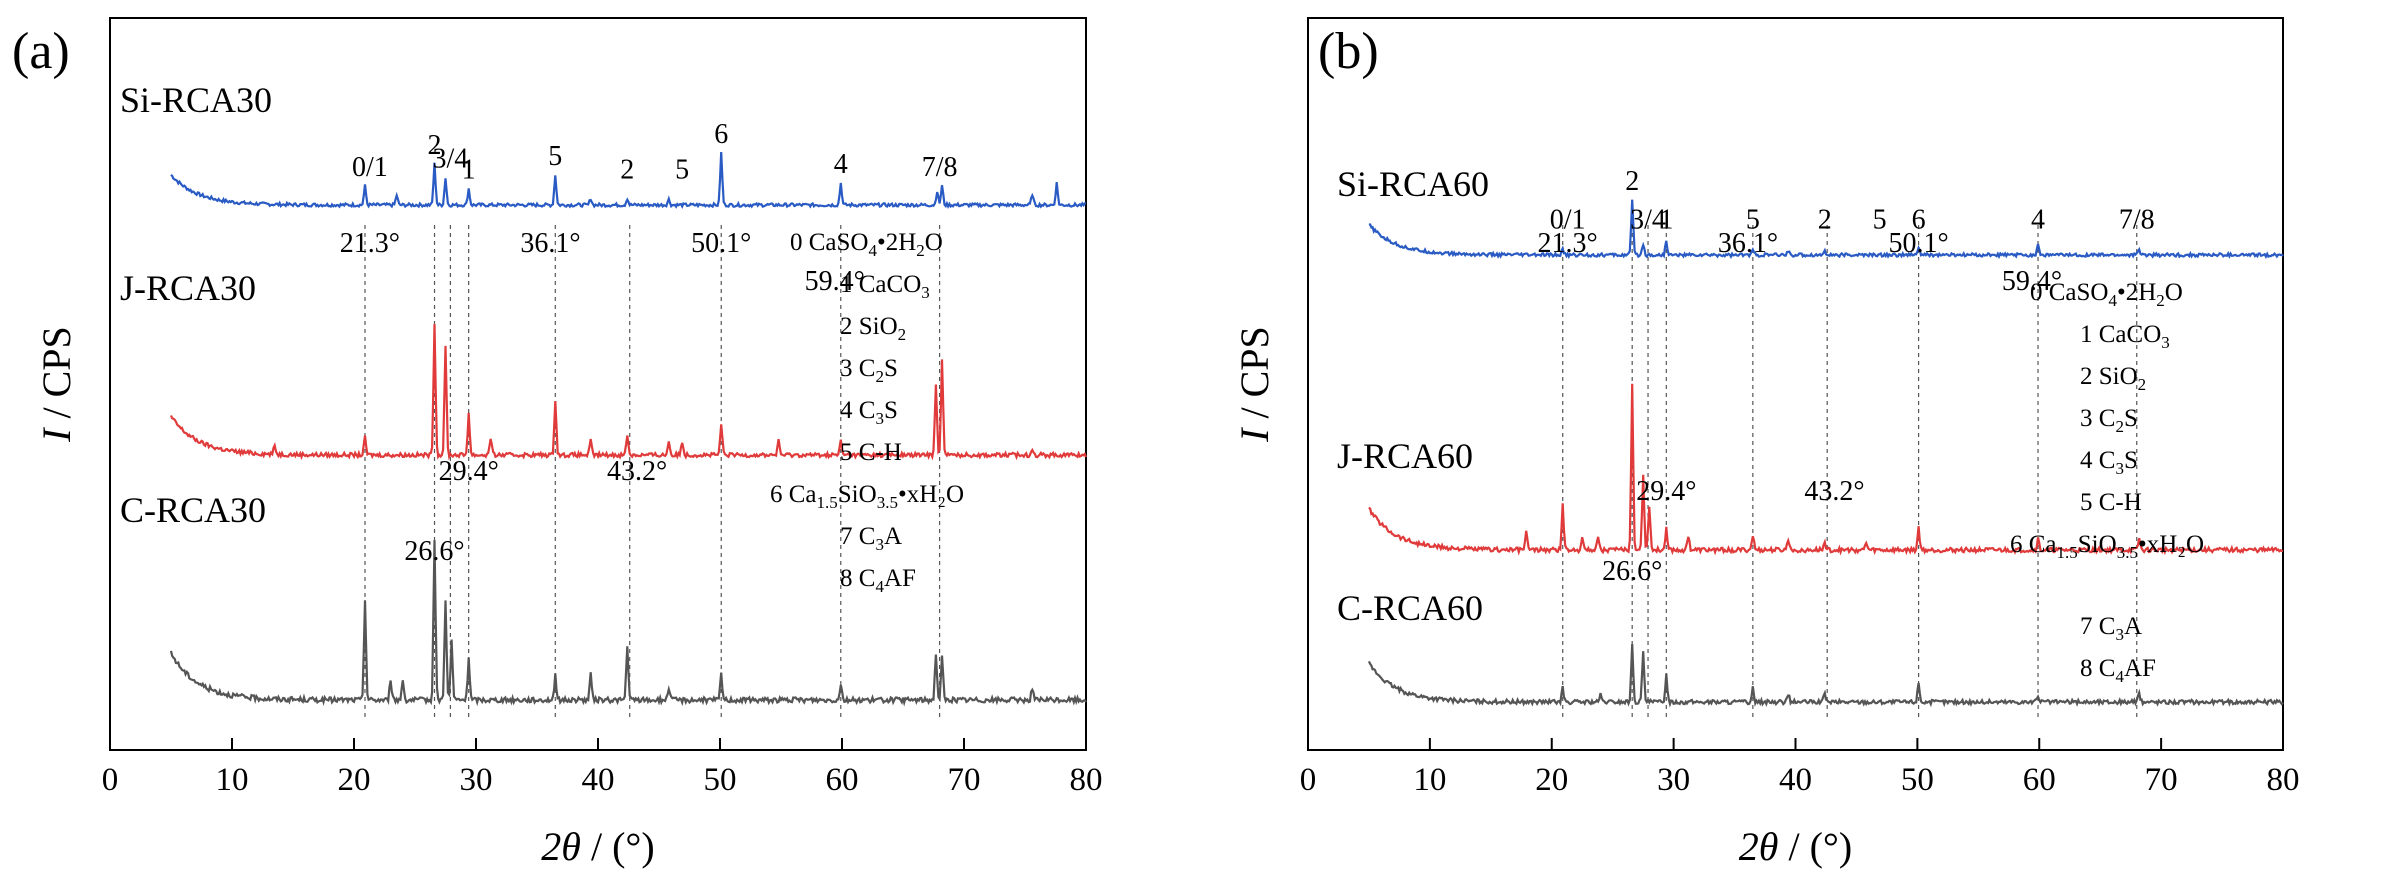  What do you see at coordinates (1410, 608) in the screenshot?
I see `series-label: C-RCA60` at bounding box center [1410, 608].